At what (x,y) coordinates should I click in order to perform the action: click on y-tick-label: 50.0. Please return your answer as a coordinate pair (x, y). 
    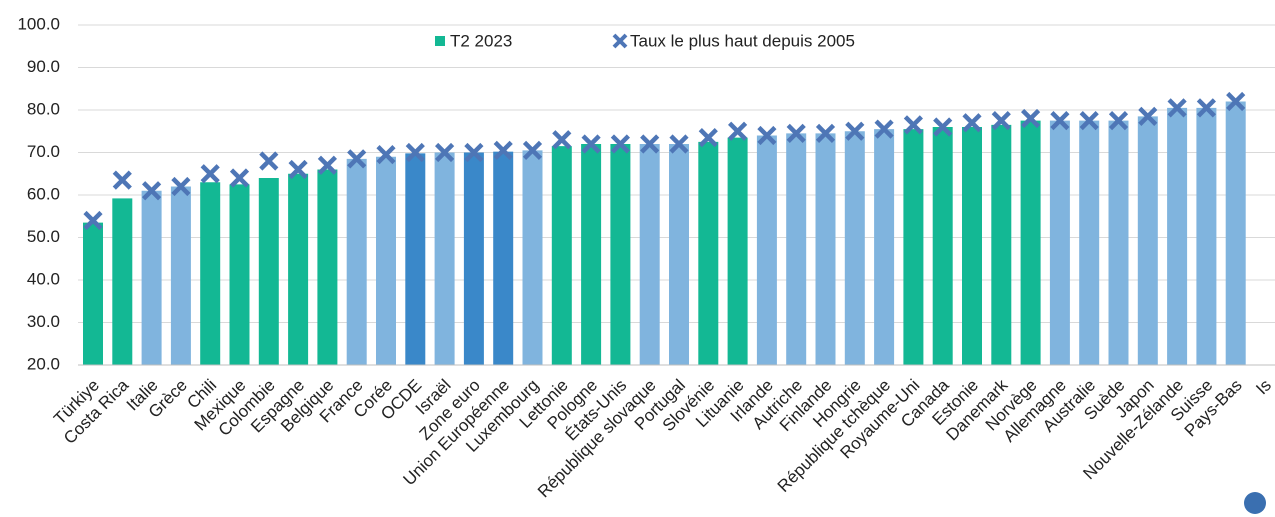
    Looking at the image, I should click on (43, 236).